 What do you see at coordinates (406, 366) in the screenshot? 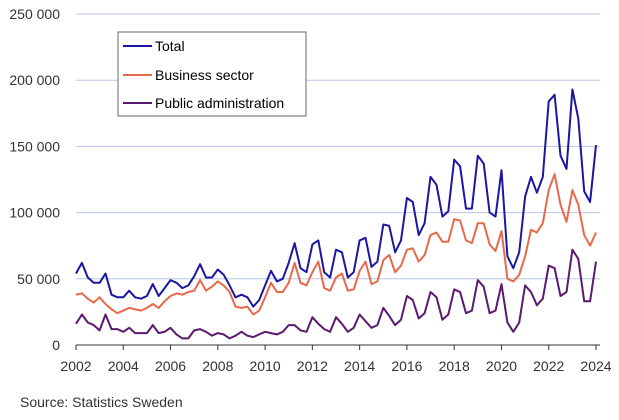
I see `x-tick-label: 2016` at bounding box center [406, 366].